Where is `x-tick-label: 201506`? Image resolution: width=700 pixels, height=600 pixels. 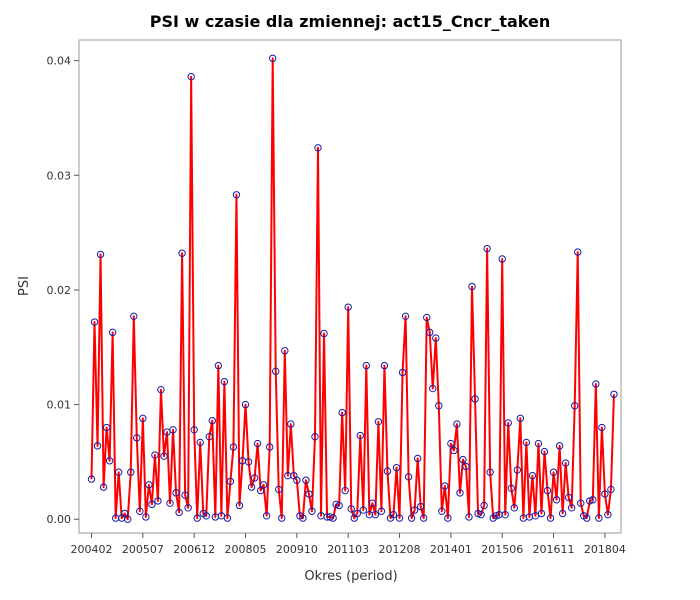
x-tick-label: 201506 is located at coordinates (502, 549).